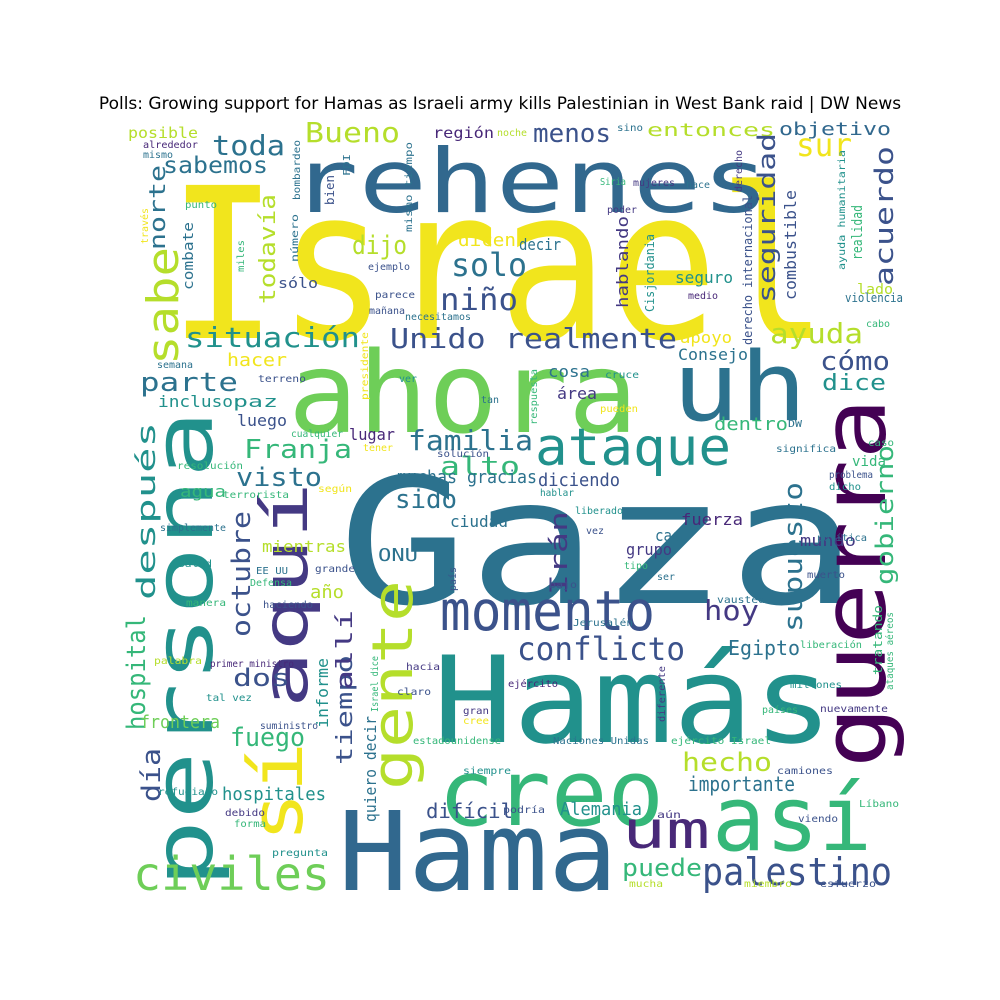 The image size is (1000, 1000). What do you see at coordinates (622, 262) in the screenshot?
I see `word-hablando: hablando` at bounding box center [622, 262].